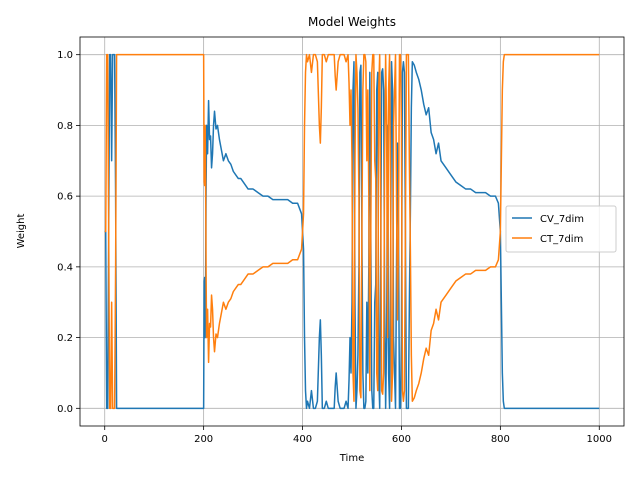 The width and height of the screenshot is (640, 480). What do you see at coordinates (68, 232) in the screenshot?
I see `y-axis-ticks: 0.0 0.2 0.4 0.6 0.8 1.0` at bounding box center [68, 232].